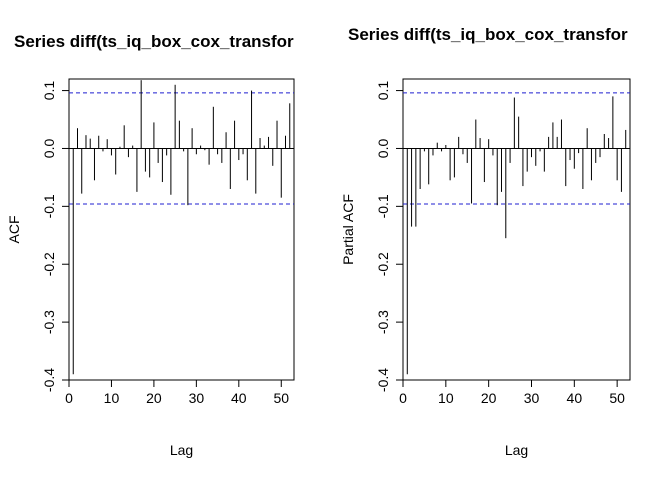  Describe the element at coordinates (239, 398) in the screenshot. I see `acf-x-tick-label: 40` at that location.